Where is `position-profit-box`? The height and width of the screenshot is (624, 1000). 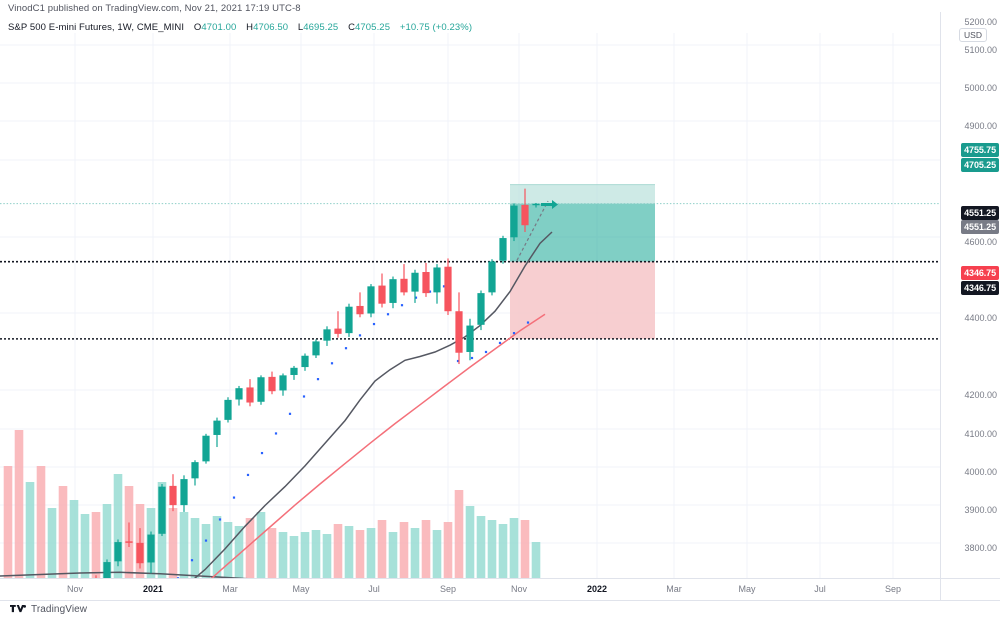 position-profit-box is located at coordinates (582, 232).